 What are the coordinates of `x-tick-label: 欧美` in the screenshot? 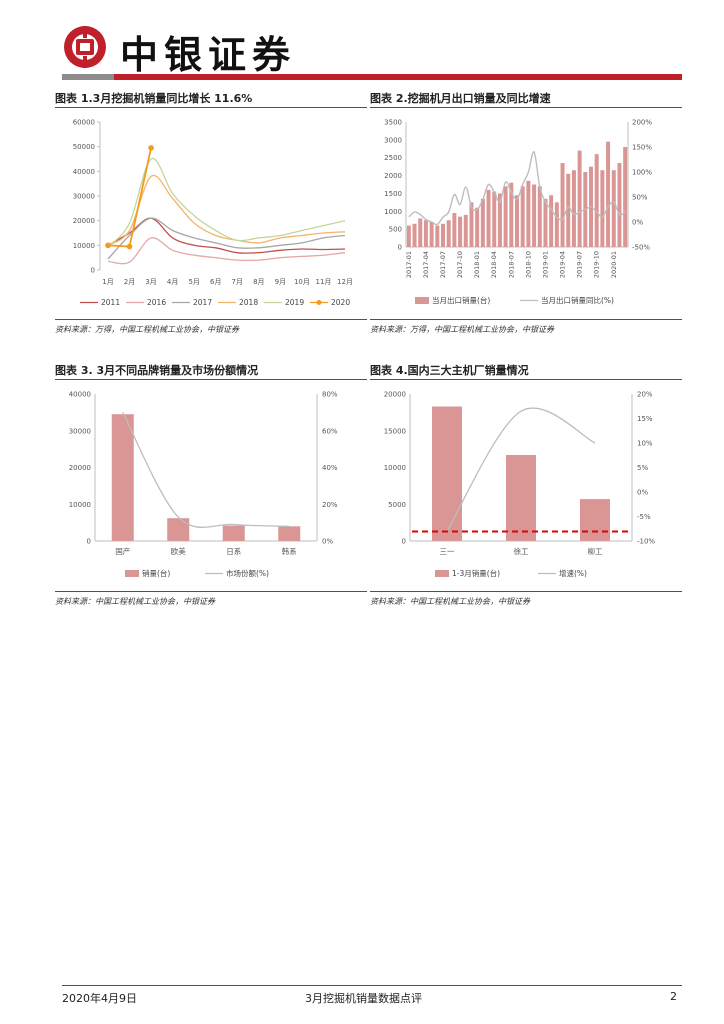 It's located at (178, 551).